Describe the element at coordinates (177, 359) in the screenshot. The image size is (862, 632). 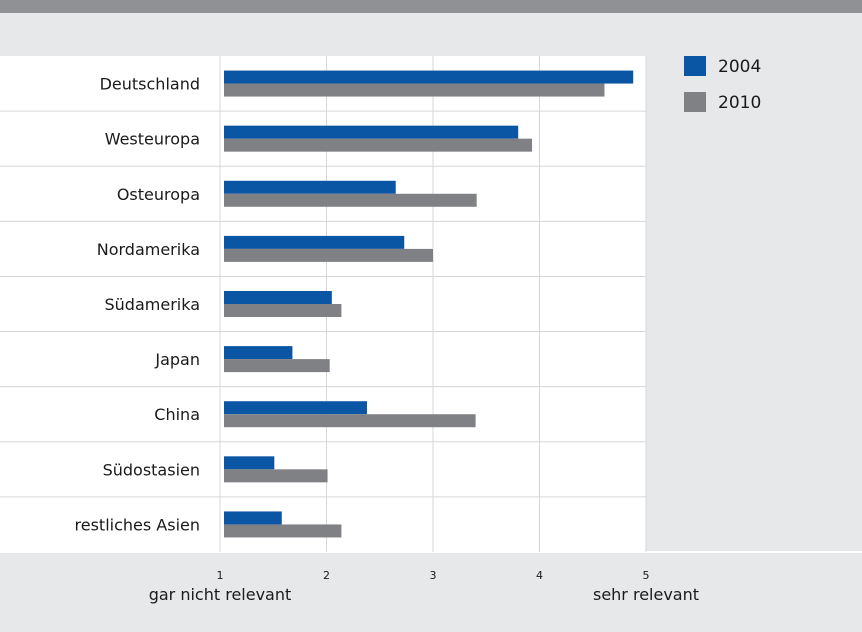
I see `category-label: Japan` at that location.